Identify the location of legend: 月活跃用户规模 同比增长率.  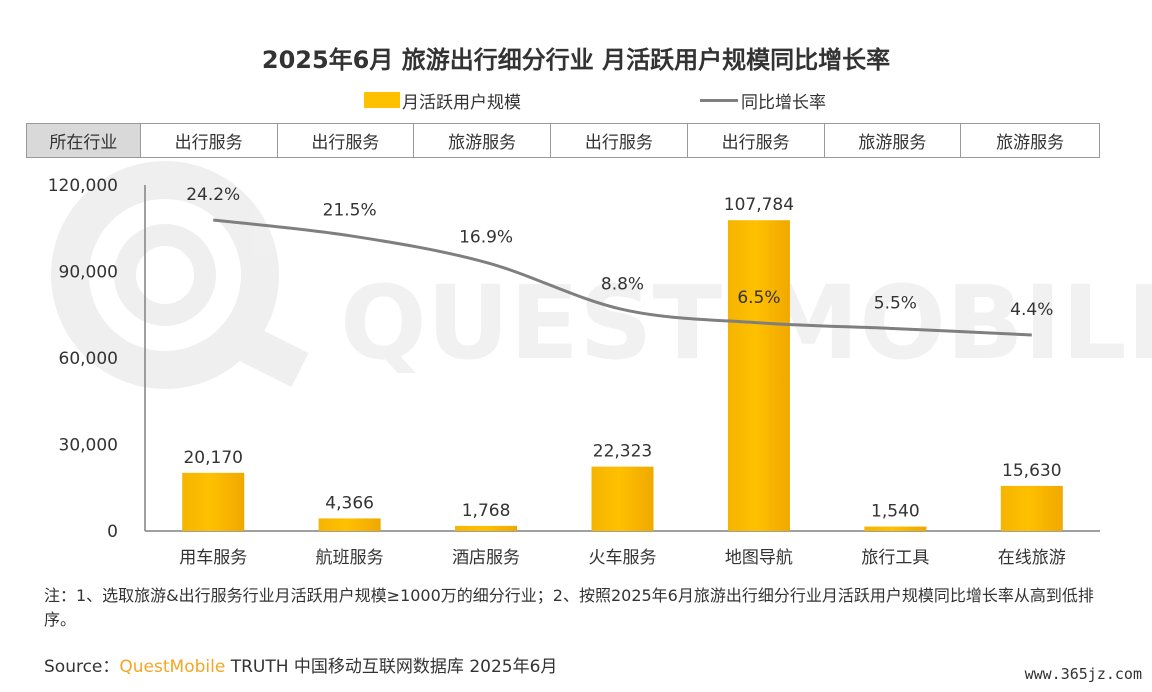
(576, 99).